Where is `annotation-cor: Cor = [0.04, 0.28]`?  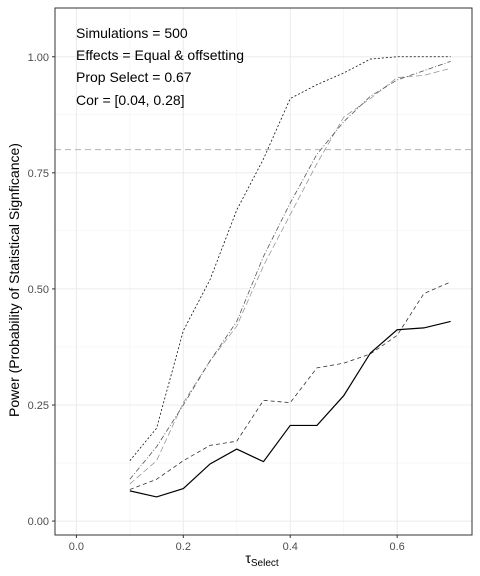
annotation-cor: Cor = [0.04, 0.28] is located at coordinates (130, 100).